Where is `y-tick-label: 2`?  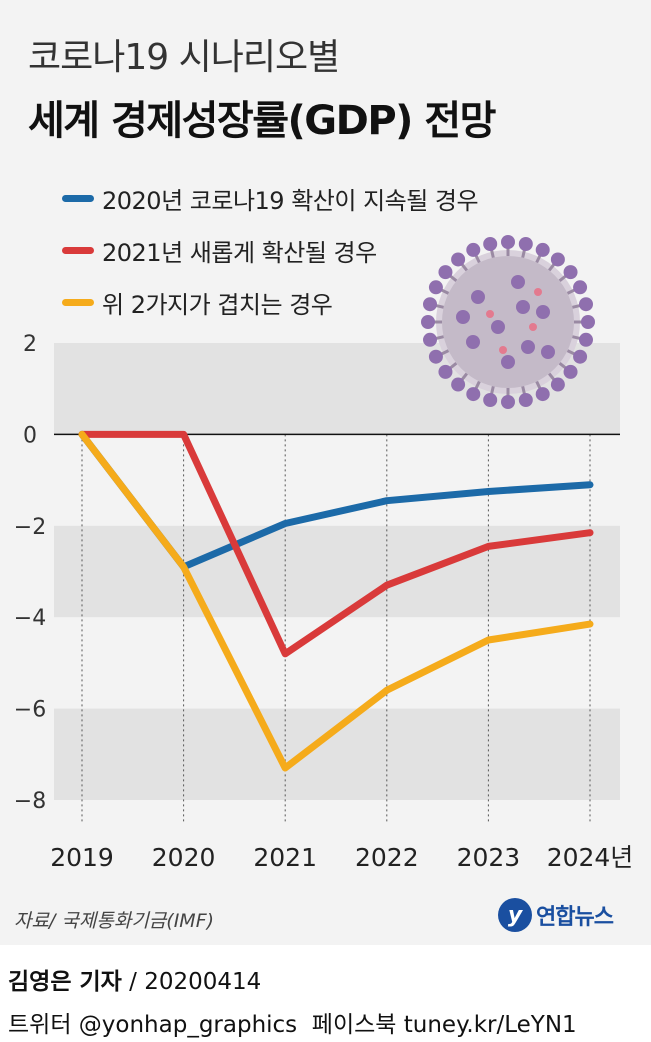 y-tick-label: 2 is located at coordinates (30, 344).